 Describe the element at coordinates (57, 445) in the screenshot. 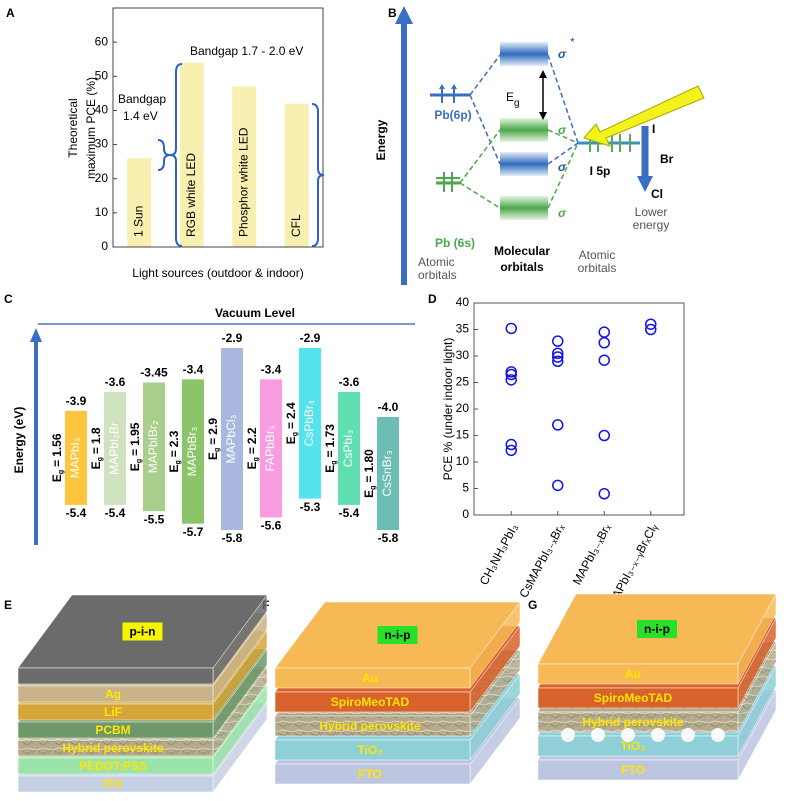

I see `bandgap-value: 1.56` at that location.